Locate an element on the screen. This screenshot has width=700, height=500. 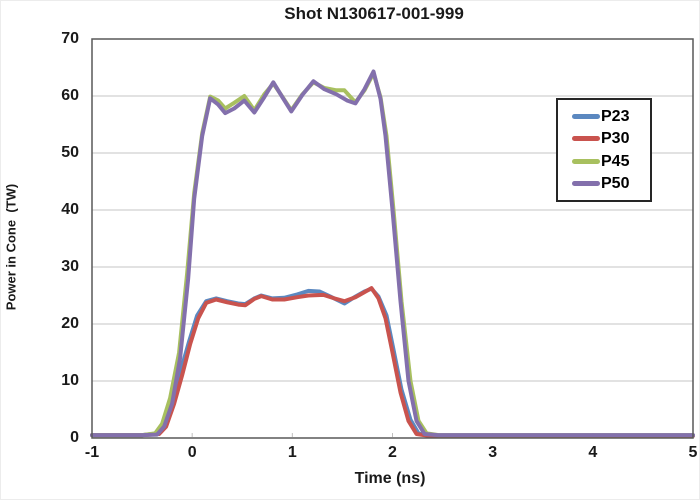
legend-item-P23: P23 is located at coordinates (611, 116).